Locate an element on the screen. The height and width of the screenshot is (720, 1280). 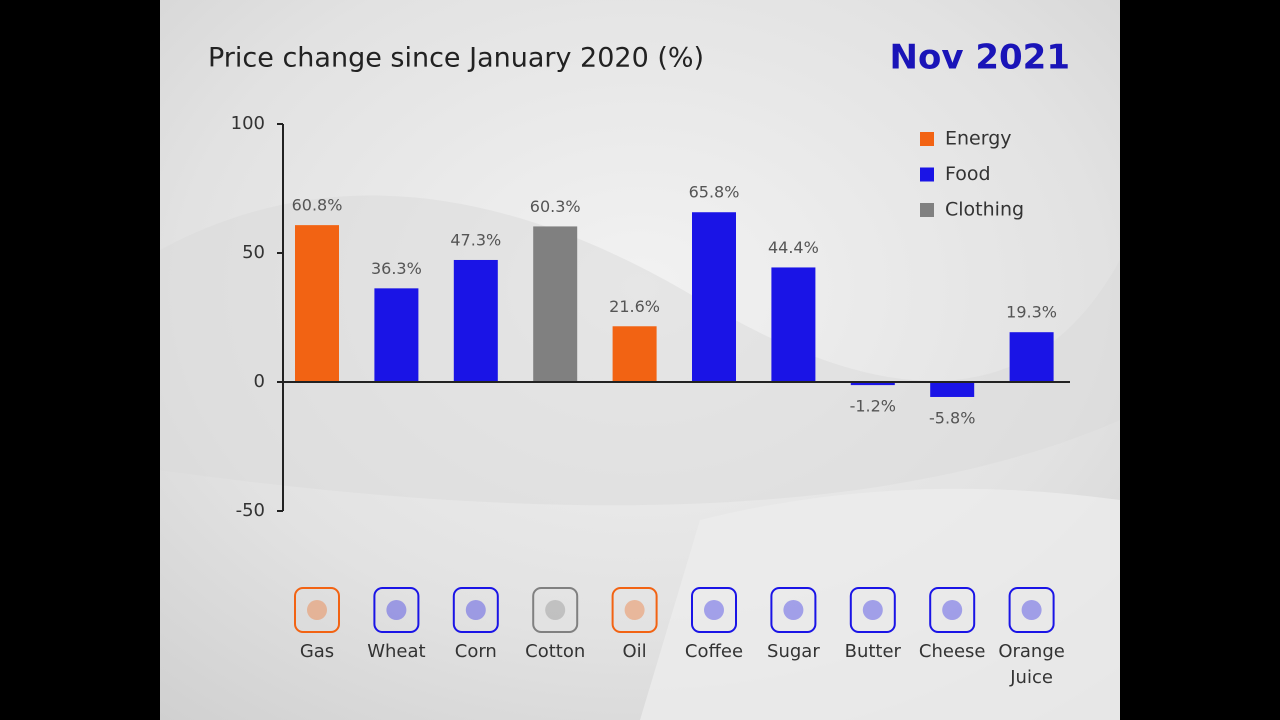
subtitle: Price change since January 2020 (%) is located at coordinates (456, 58).